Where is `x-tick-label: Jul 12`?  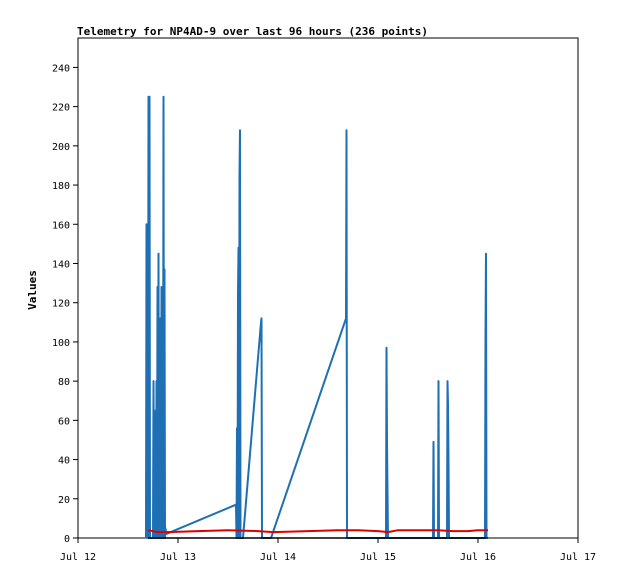
x-tick-label: Jul 12 is located at coordinates (78, 557).